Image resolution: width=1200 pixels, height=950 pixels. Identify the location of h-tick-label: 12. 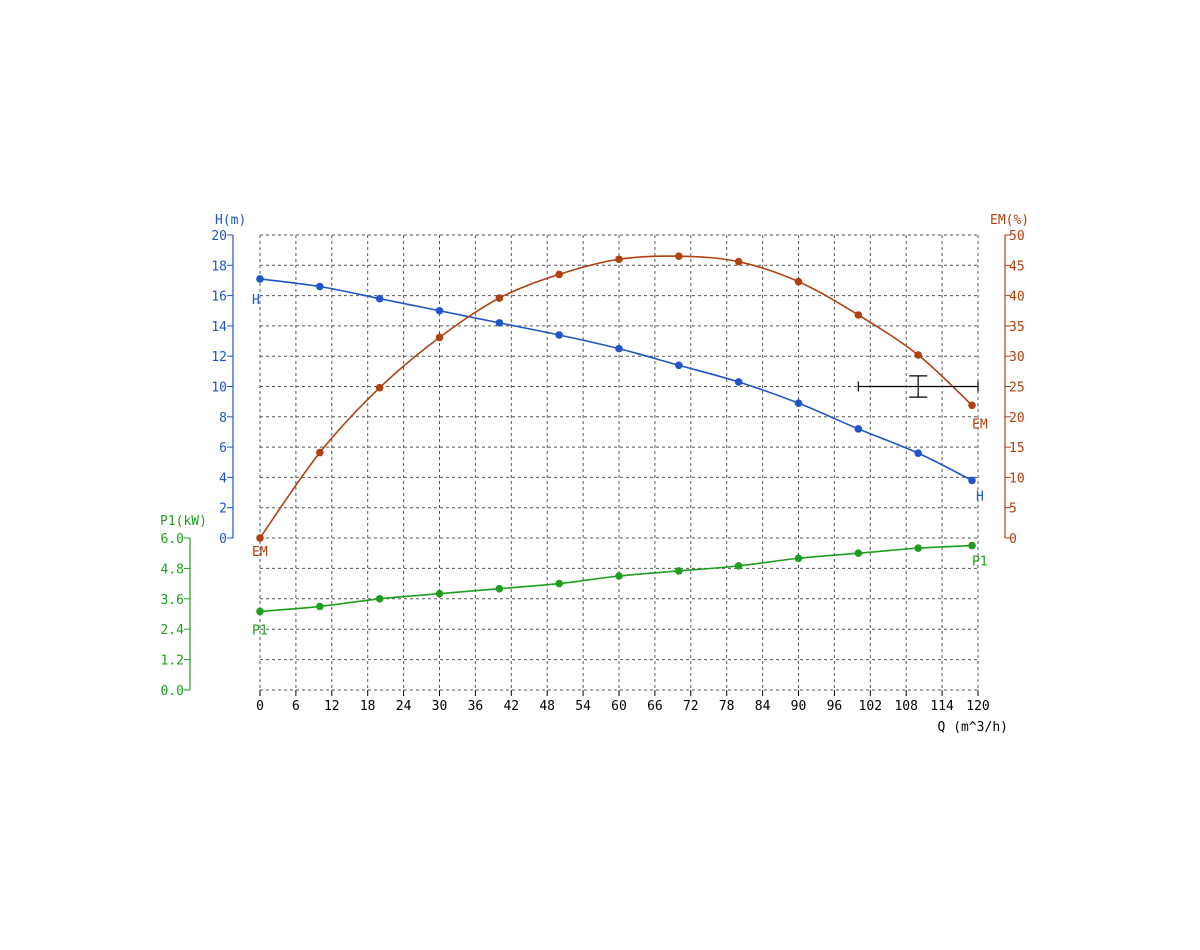
(219, 357).